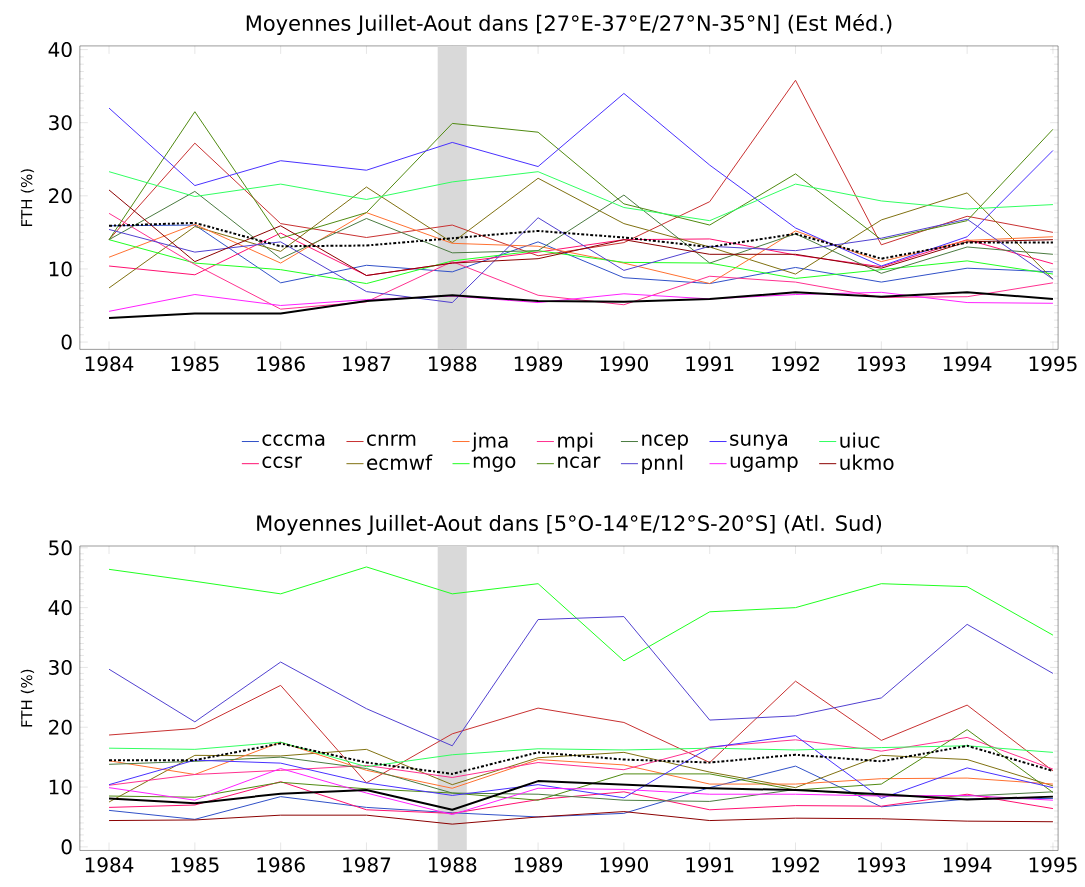 The height and width of the screenshot is (887, 1085). What do you see at coordinates (282, 462) in the screenshot?
I see `legend-label: ccsr` at bounding box center [282, 462].